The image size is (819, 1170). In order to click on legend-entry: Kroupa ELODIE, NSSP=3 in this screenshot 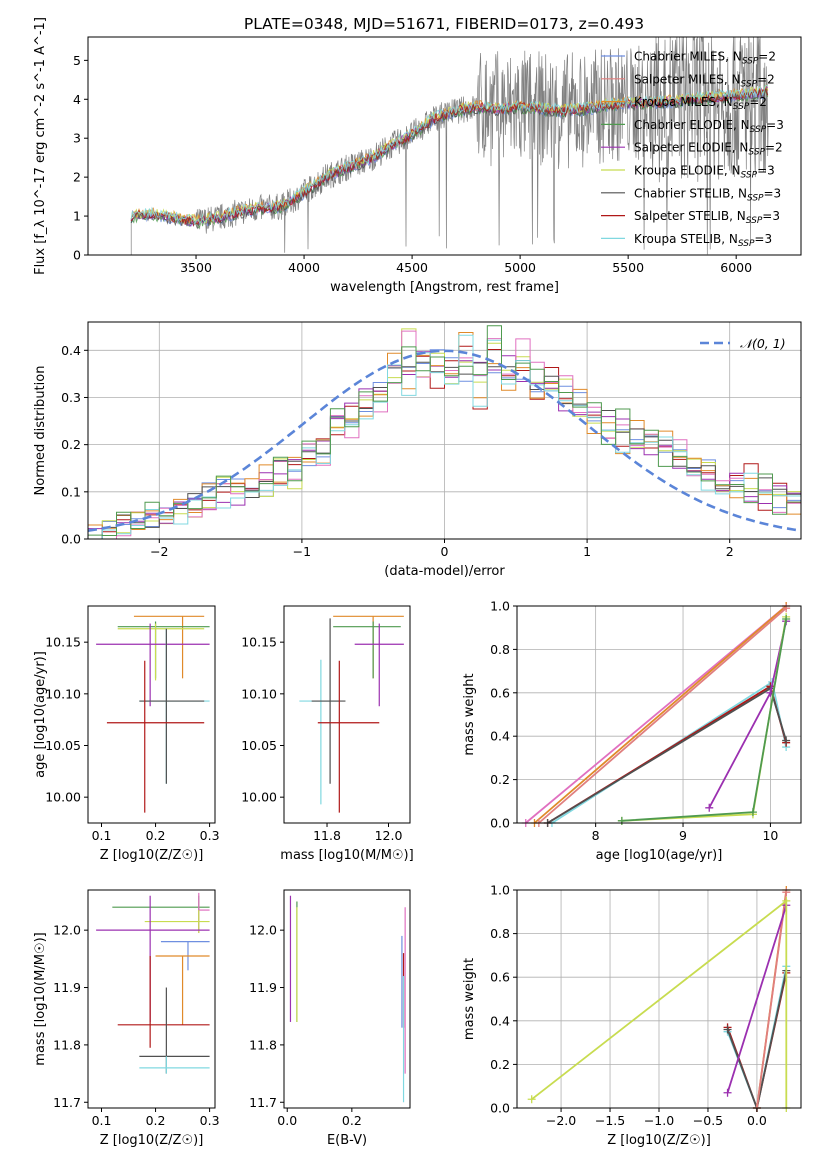, I will do `click(704, 172)`.